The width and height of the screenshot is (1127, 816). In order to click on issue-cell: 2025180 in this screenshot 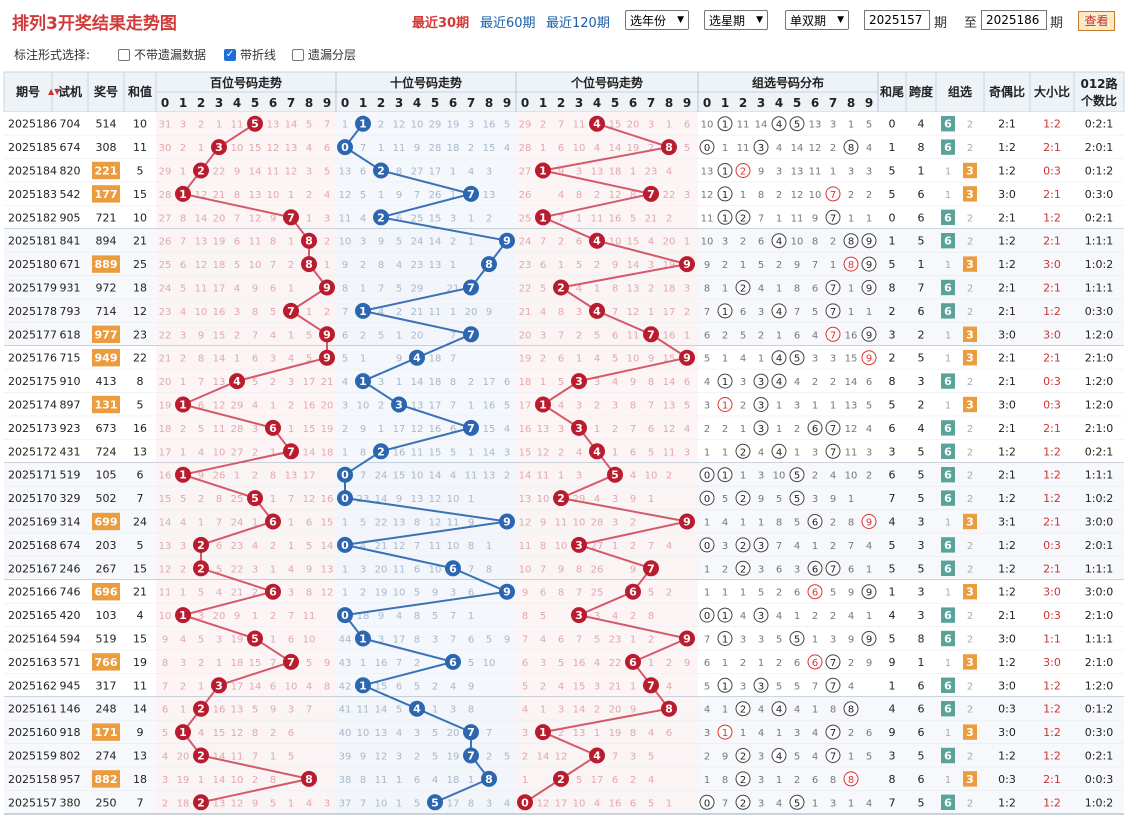, I will do `click(32, 264)`.